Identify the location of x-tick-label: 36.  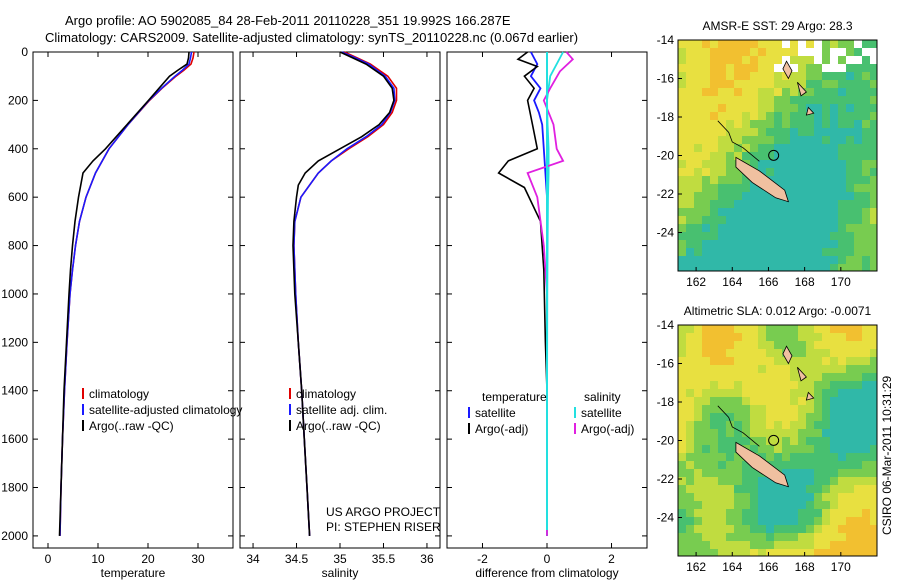
(427, 559).